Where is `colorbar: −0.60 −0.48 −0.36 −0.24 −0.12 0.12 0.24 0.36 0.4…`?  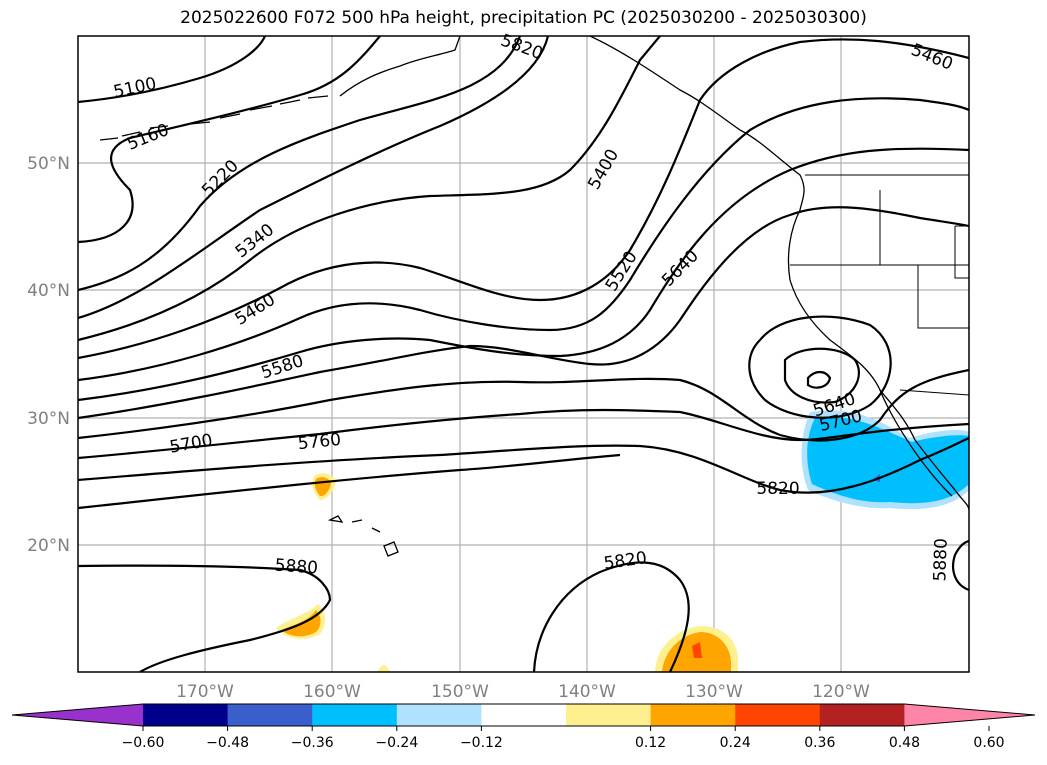 colorbar: −0.60 −0.48 −0.36 −0.24 −0.12 0.12 0.24 0.36 0.4… is located at coordinates (523, 727).